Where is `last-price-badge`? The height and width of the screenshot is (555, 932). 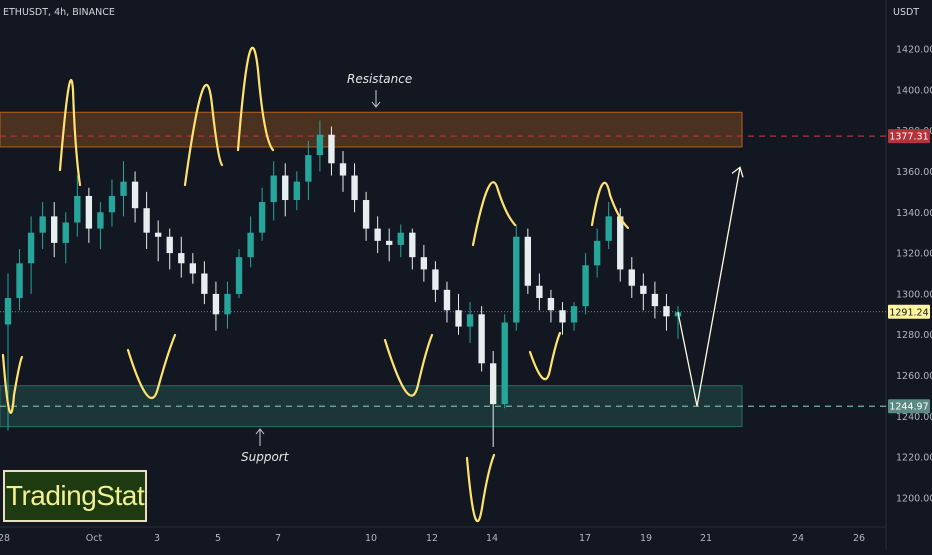 last-price-badge is located at coordinates (909, 311).